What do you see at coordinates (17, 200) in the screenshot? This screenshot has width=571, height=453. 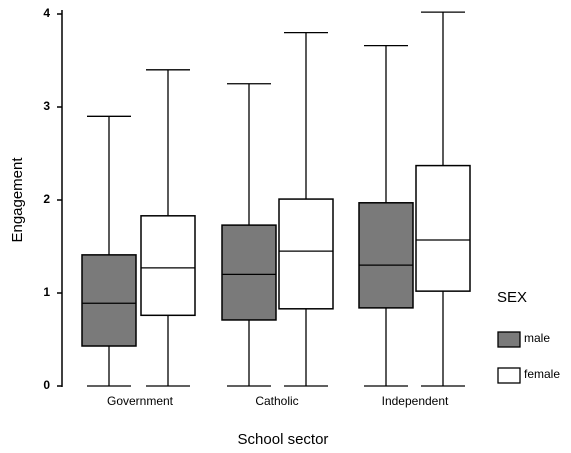 I see `y-axis-label: Engagement` at bounding box center [17, 200].